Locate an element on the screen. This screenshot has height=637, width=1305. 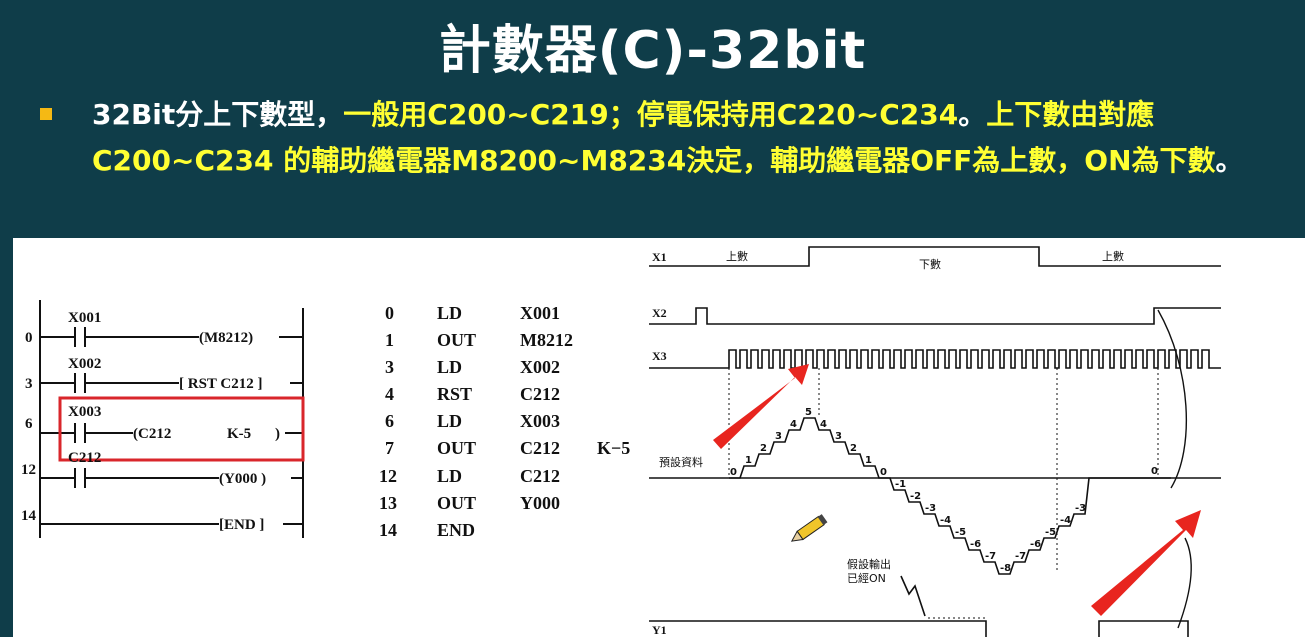
instr-step: 13 is located at coordinates (388, 503).